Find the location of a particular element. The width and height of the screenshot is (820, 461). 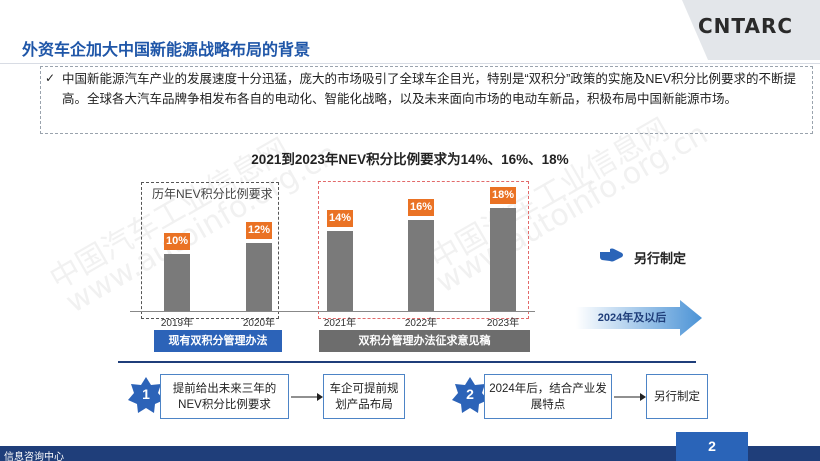

x-tick-label: 2021年 is located at coordinates (340, 323).